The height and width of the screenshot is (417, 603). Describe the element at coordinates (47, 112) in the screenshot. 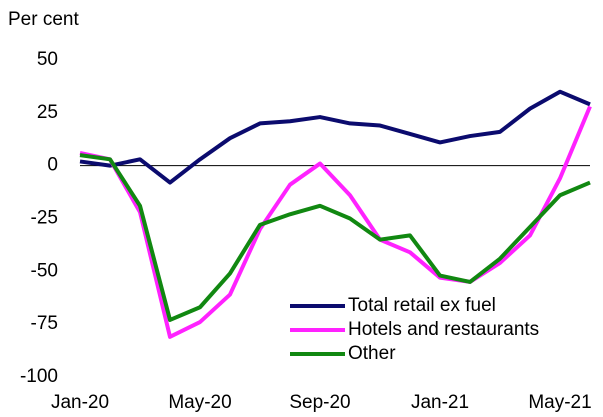

I see `y-tick-label: 25` at that location.